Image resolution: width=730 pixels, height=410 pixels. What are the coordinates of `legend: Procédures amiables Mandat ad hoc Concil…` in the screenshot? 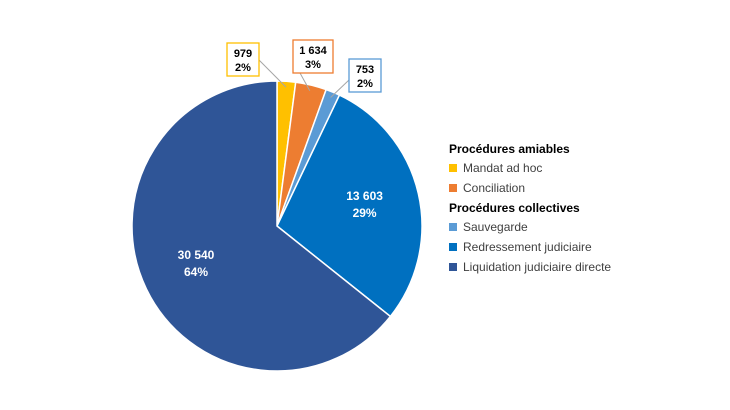 It's located at (530, 209).